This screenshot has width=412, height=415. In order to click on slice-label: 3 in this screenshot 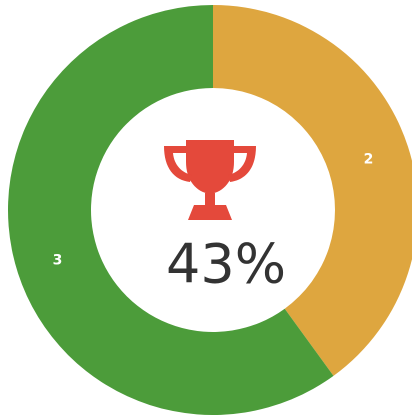, I will do `click(58, 261)`.